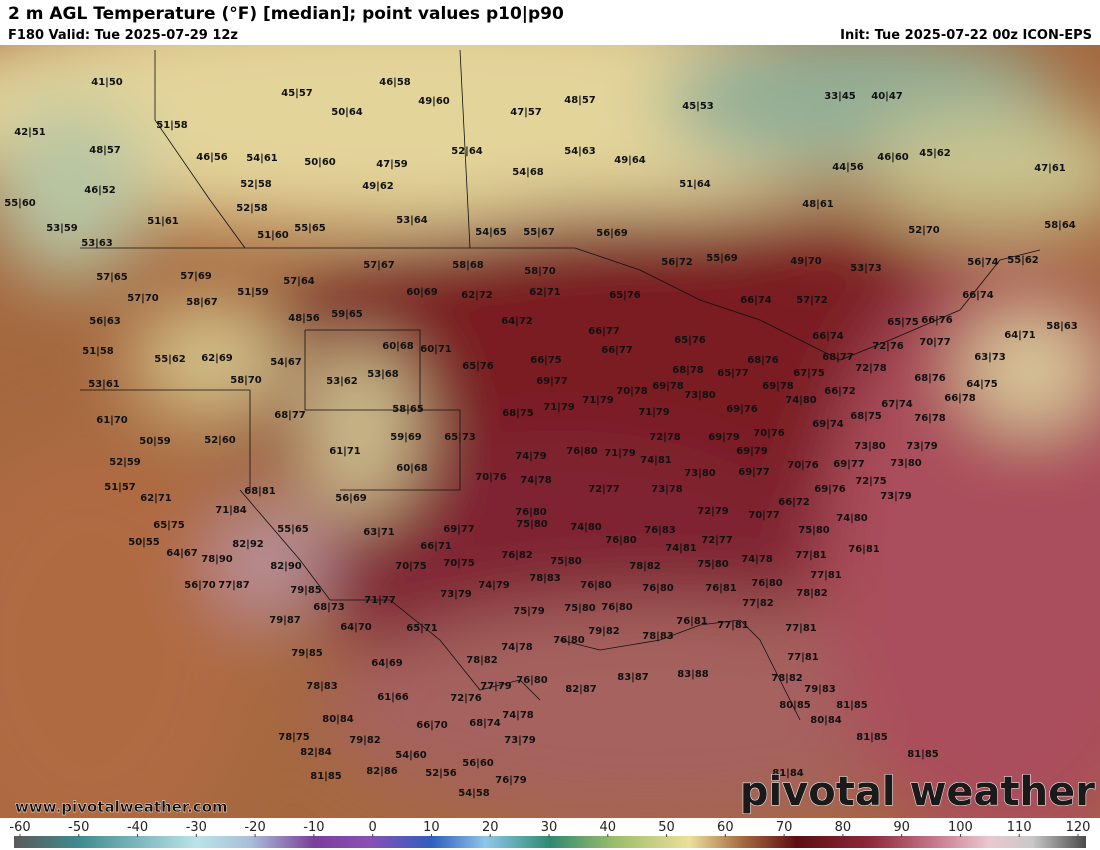 The height and width of the screenshot is (850, 1100). What do you see at coordinates (566, 561) in the screenshot?
I see `point-value: 75|80` at bounding box center [566, 561].